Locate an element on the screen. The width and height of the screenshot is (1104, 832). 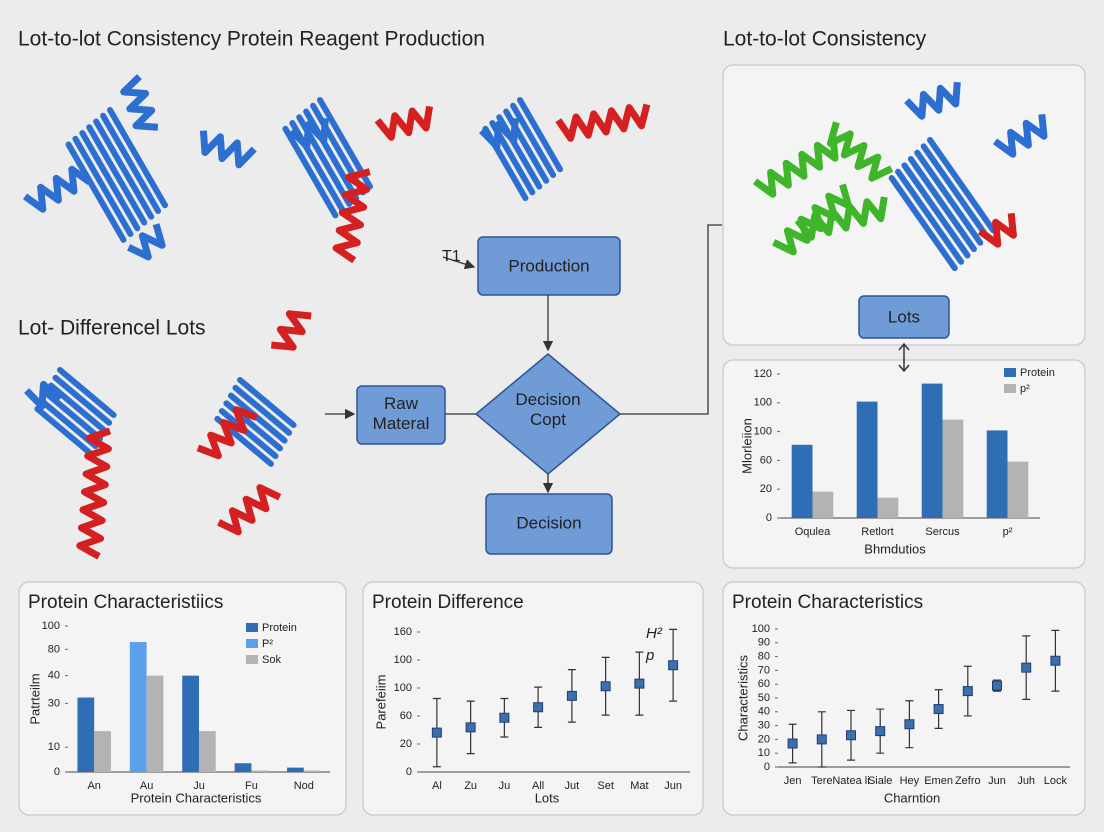
x-tick-label: Jen is located at coordinates (793, 781).